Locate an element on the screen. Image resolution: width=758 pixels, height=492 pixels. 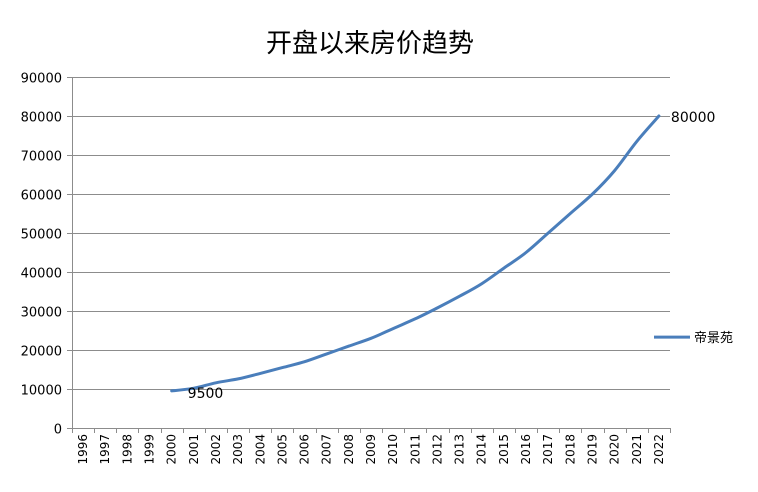
x-tick-label: 2018 is located at coordinates (570, 449).